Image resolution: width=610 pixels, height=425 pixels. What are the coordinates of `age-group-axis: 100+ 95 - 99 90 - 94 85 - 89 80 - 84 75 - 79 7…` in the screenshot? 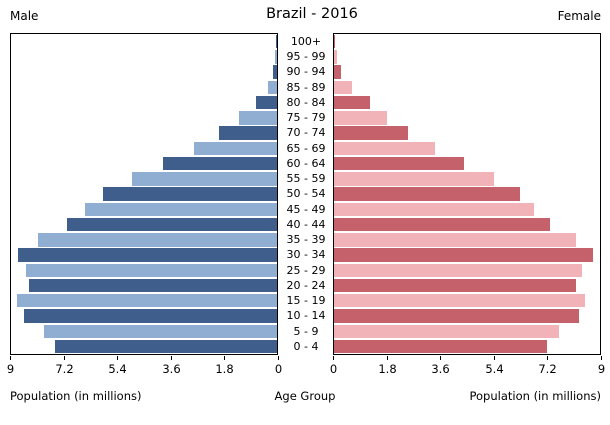 It's located at (306, 194).